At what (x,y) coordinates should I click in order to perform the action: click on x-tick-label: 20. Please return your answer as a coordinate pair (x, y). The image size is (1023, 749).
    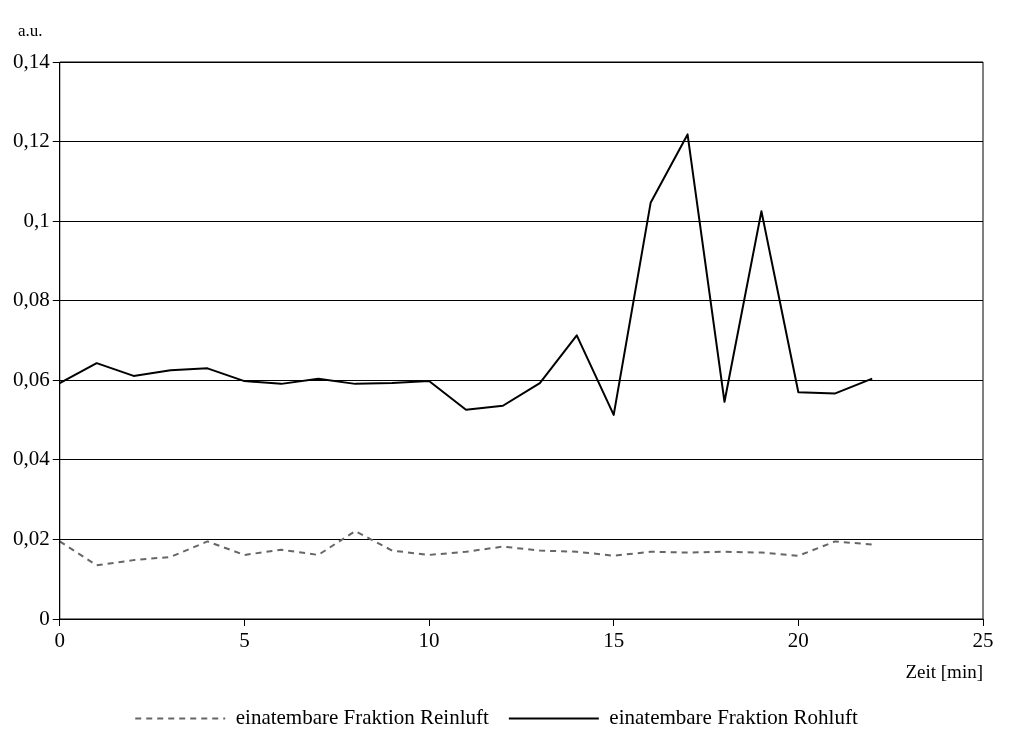
    Looking at the image, I should click on (798, 640).